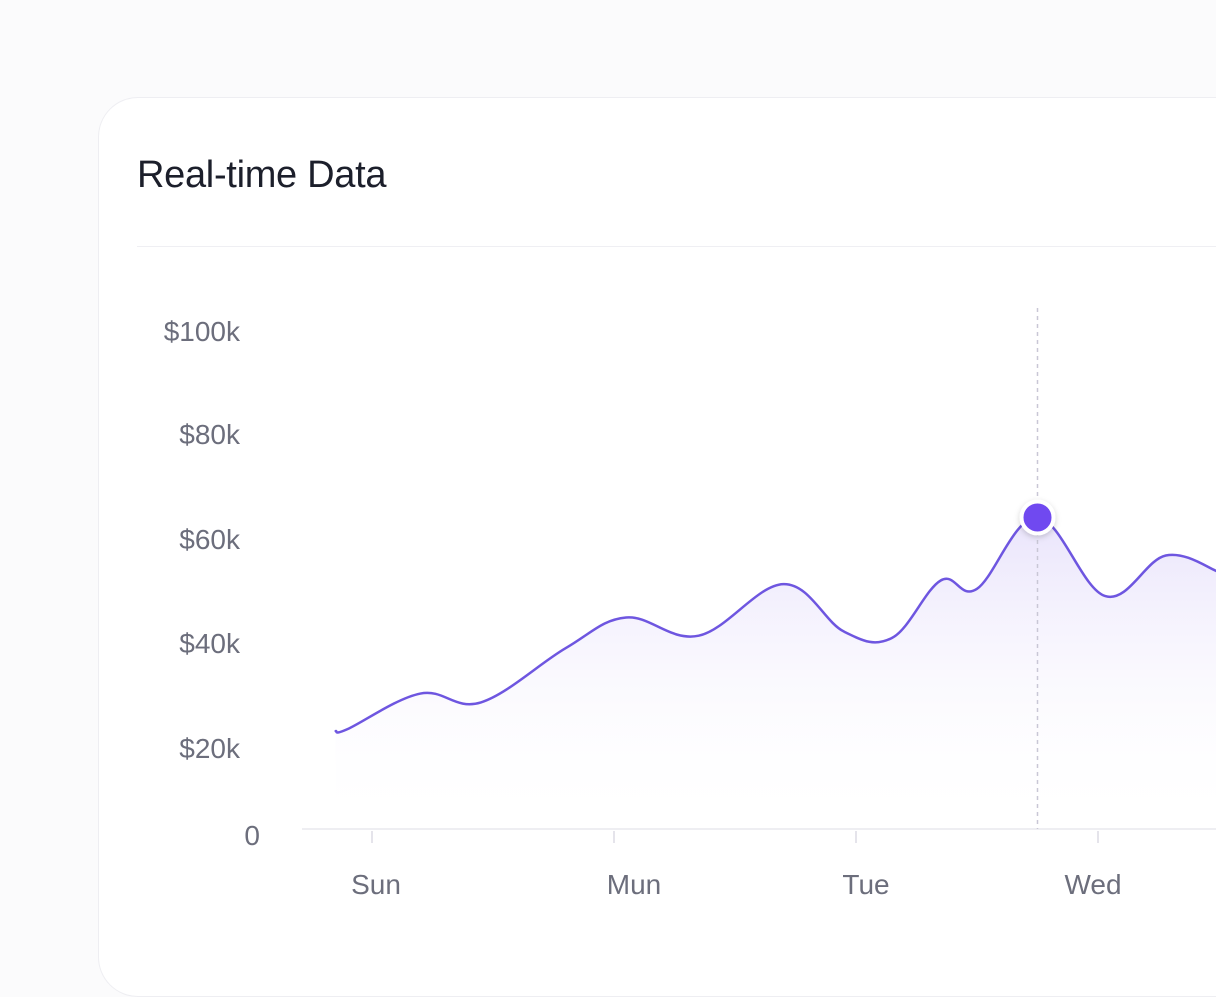  What do you see at coordinates (202, 331) in the screenshot?
I see `y-tick-label: $100k` at bounding box center [202, 331].